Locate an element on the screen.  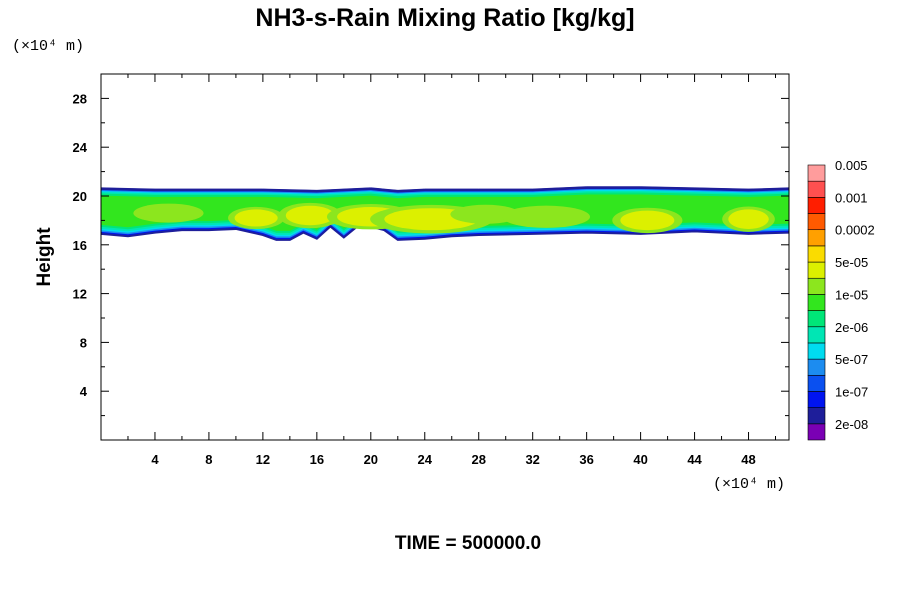
x-tick-label-48: 48 is located at coordinates (748, 459).